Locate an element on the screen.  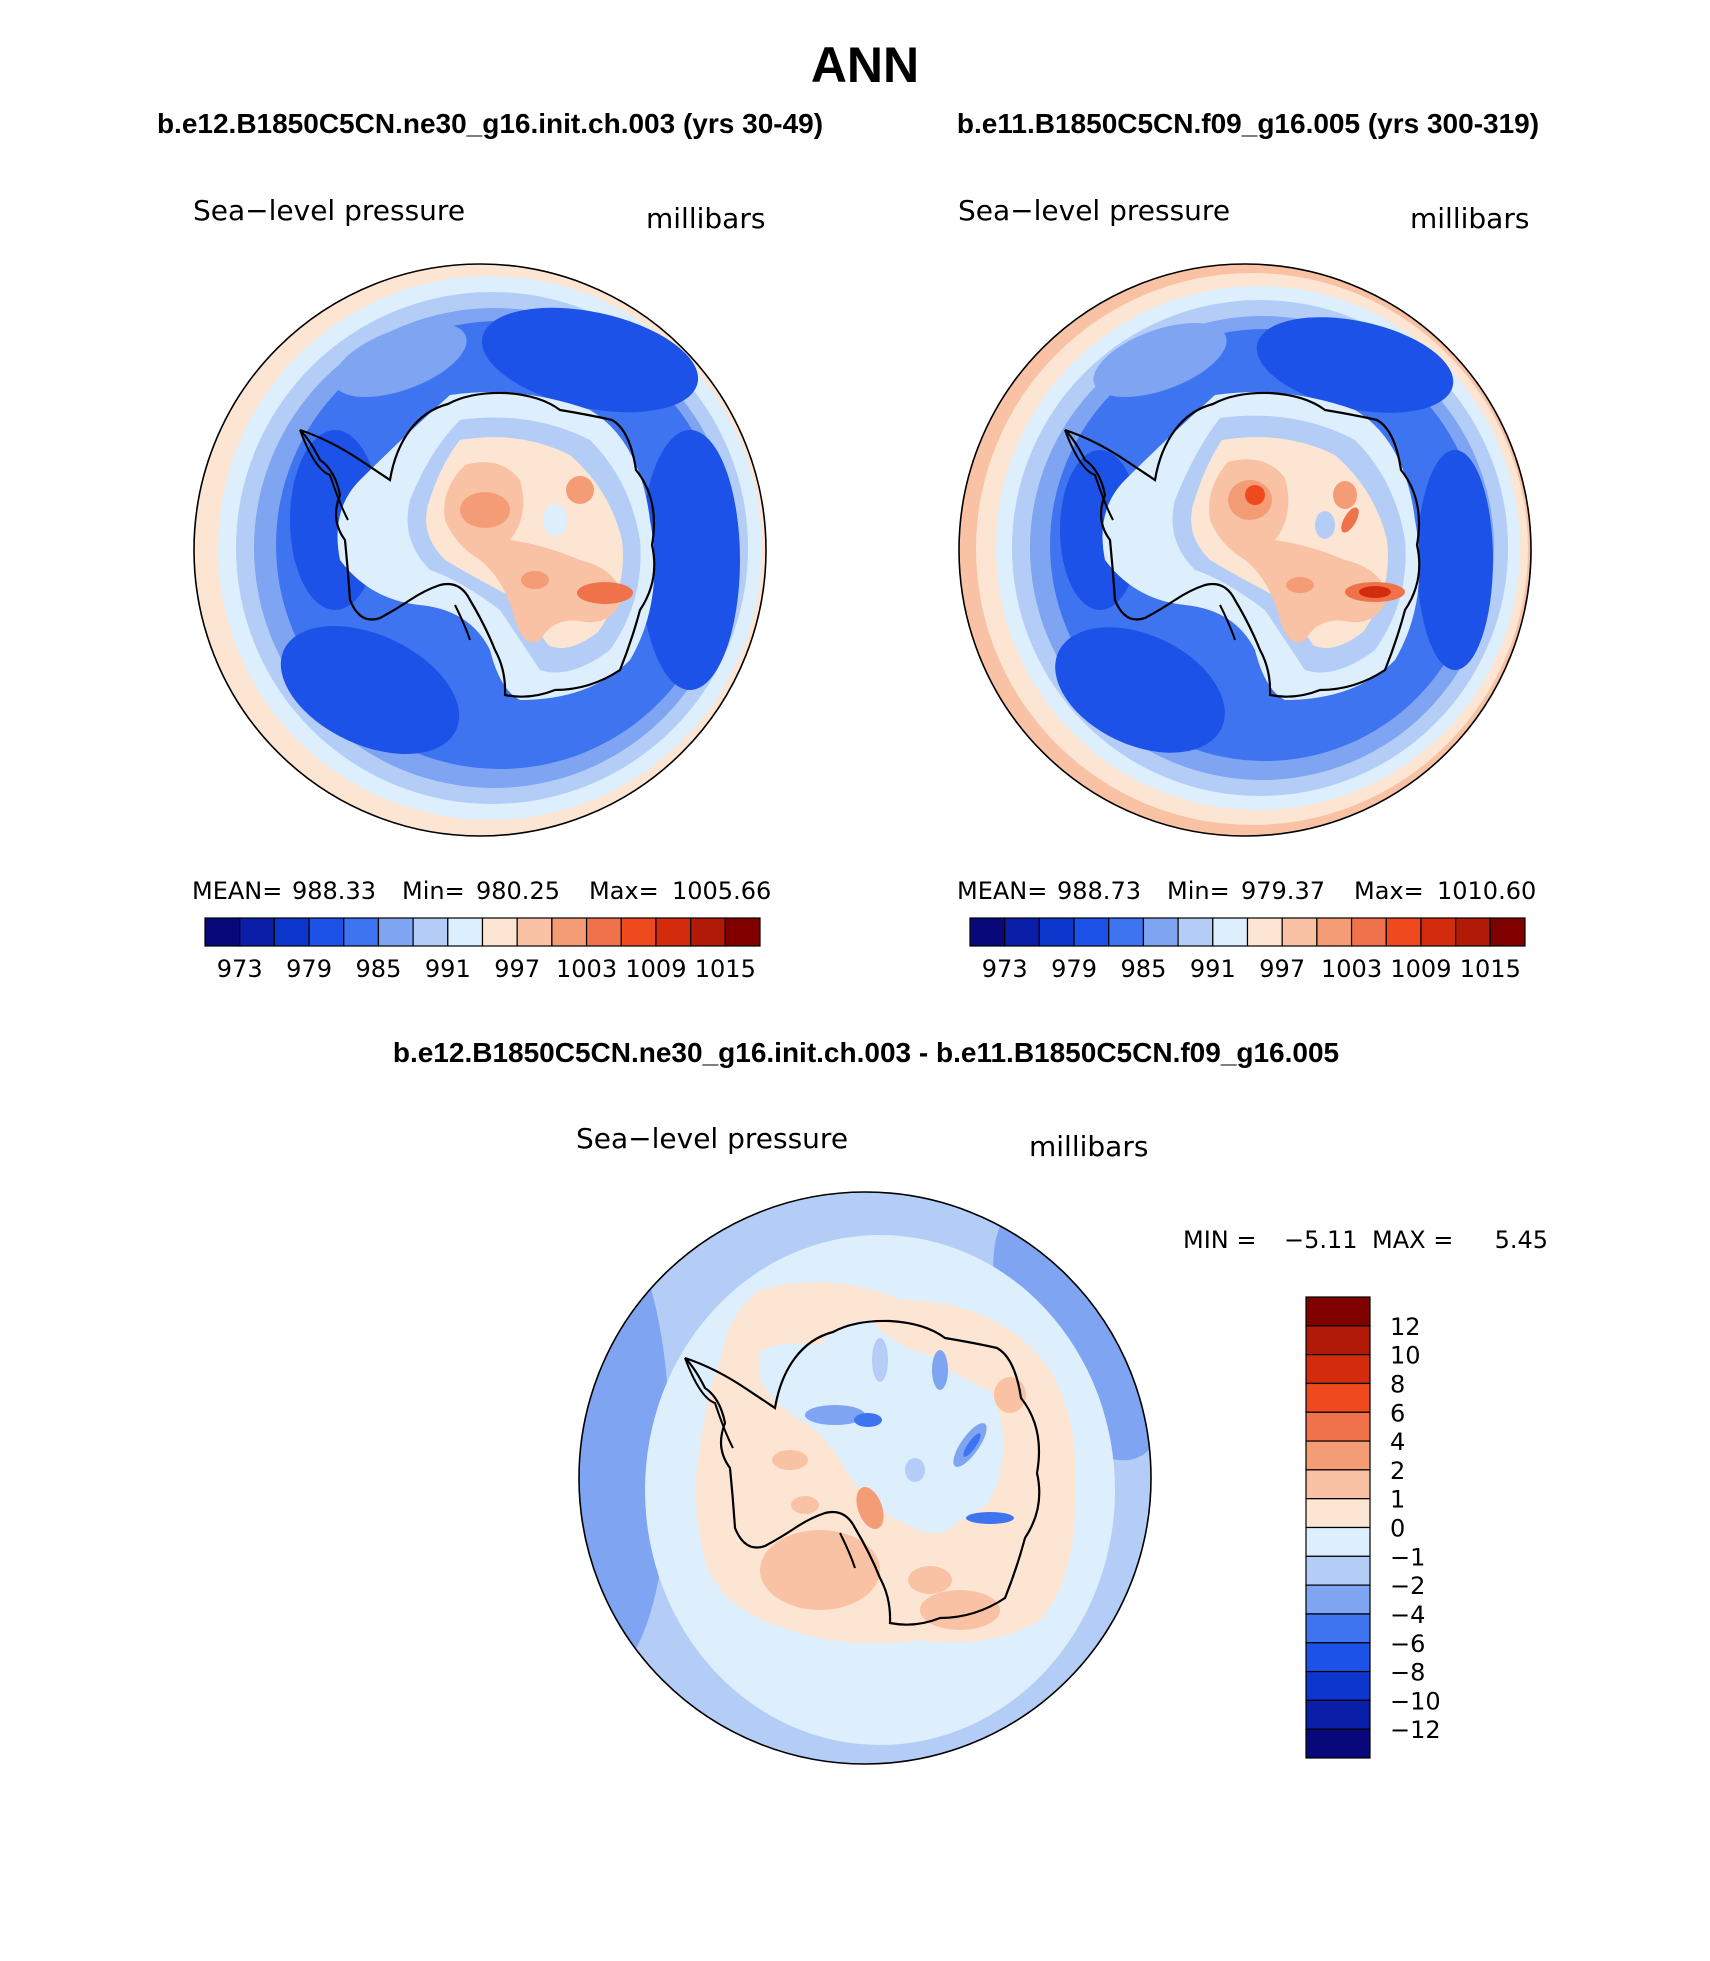
colorbar-tick-label: −2 is located at coordinates (1407, 1586).